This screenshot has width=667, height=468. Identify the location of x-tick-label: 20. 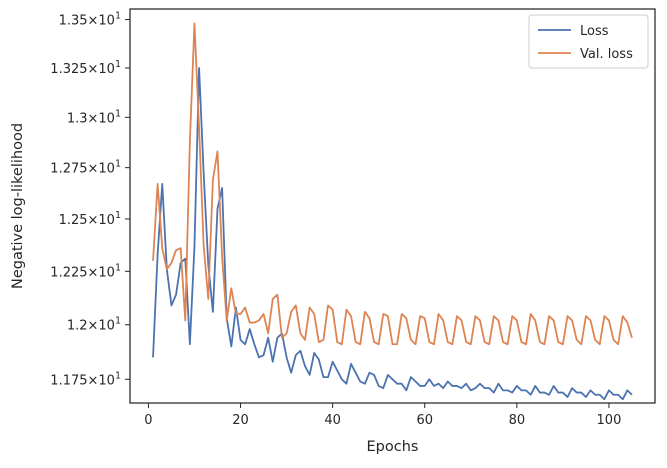
(240, 420).